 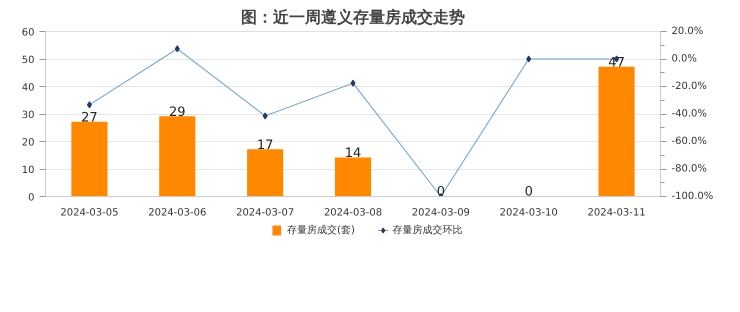 What do you see at coordinates (31, 198) in the screenshot?
I see `y-tick-label: 0` at bounding box center [31, 198].